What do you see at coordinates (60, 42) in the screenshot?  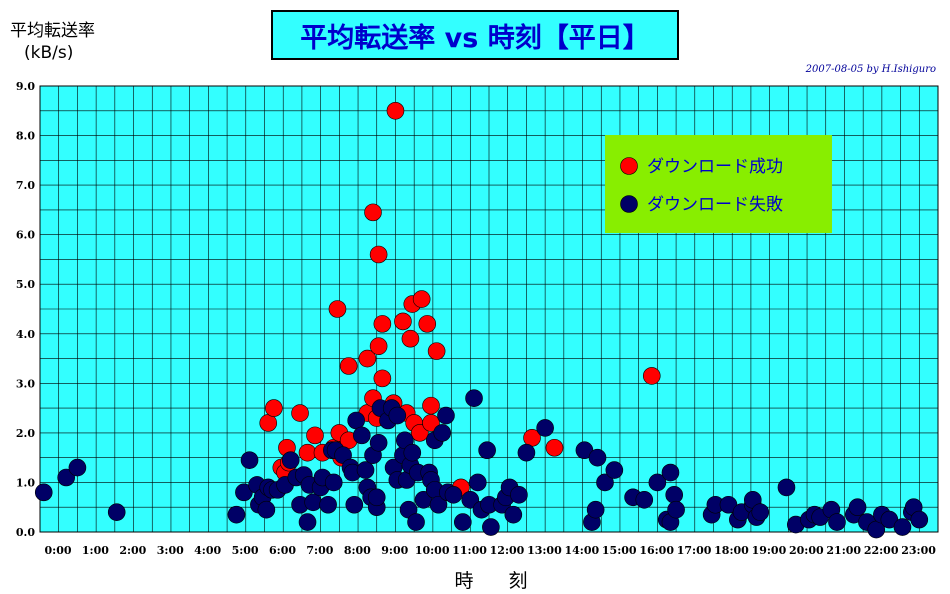 I see `y-axis-label: 平均転送率 (kB/s)` at bounding box center [60, 42].